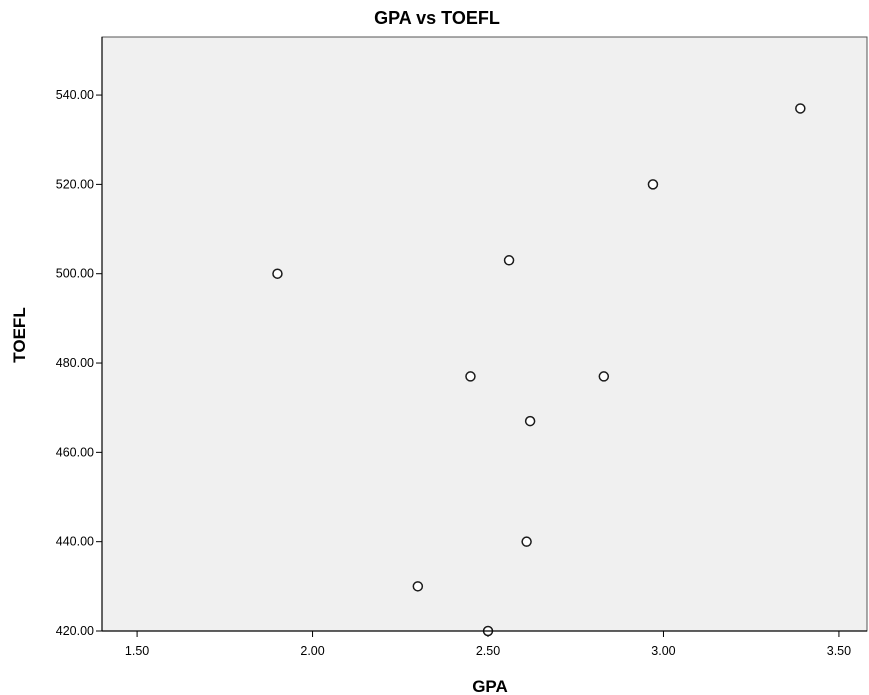  I want to click on y-tick-label: 500.00, so click(75, 274).